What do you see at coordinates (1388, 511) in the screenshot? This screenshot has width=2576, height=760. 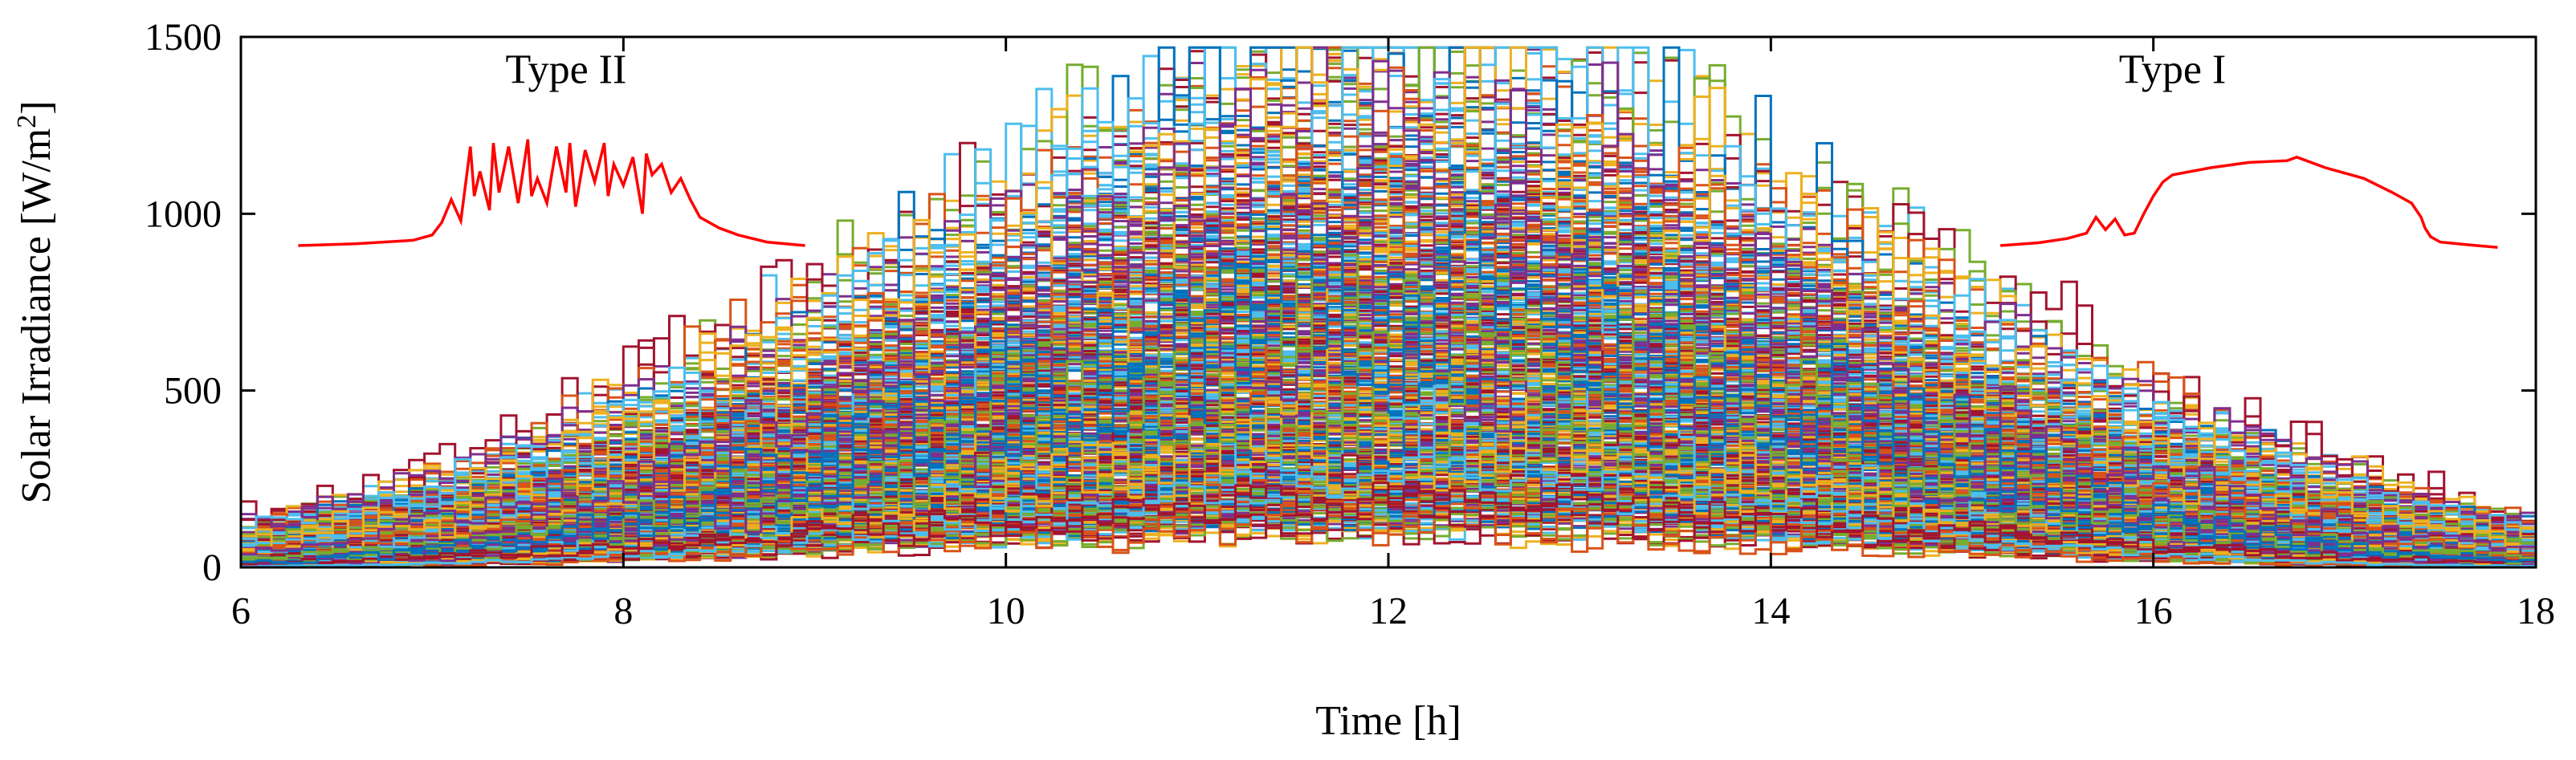 I see `ensemble-line` at bounding box center [1388, 511].